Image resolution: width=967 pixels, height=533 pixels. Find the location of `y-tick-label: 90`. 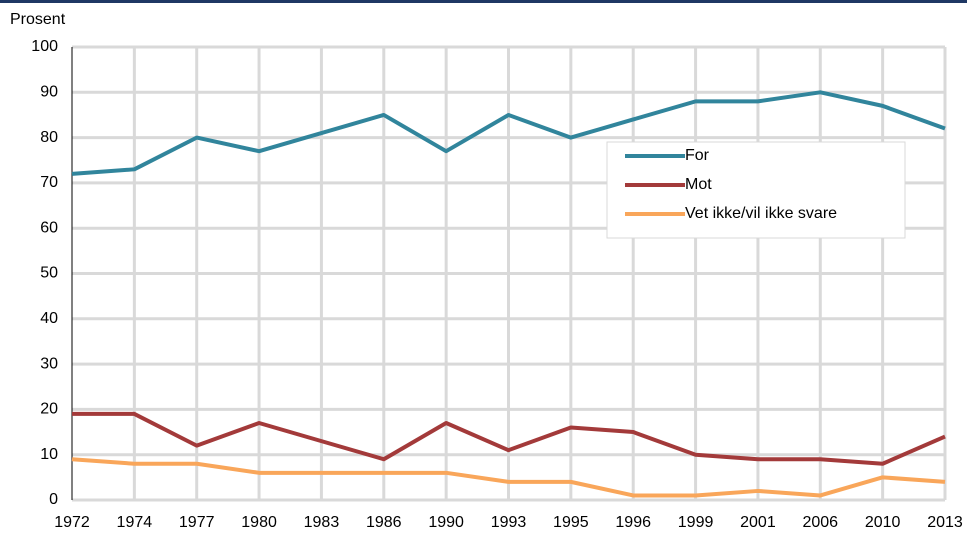

y-tick-label: 90 is located at coordinates (49, 92).